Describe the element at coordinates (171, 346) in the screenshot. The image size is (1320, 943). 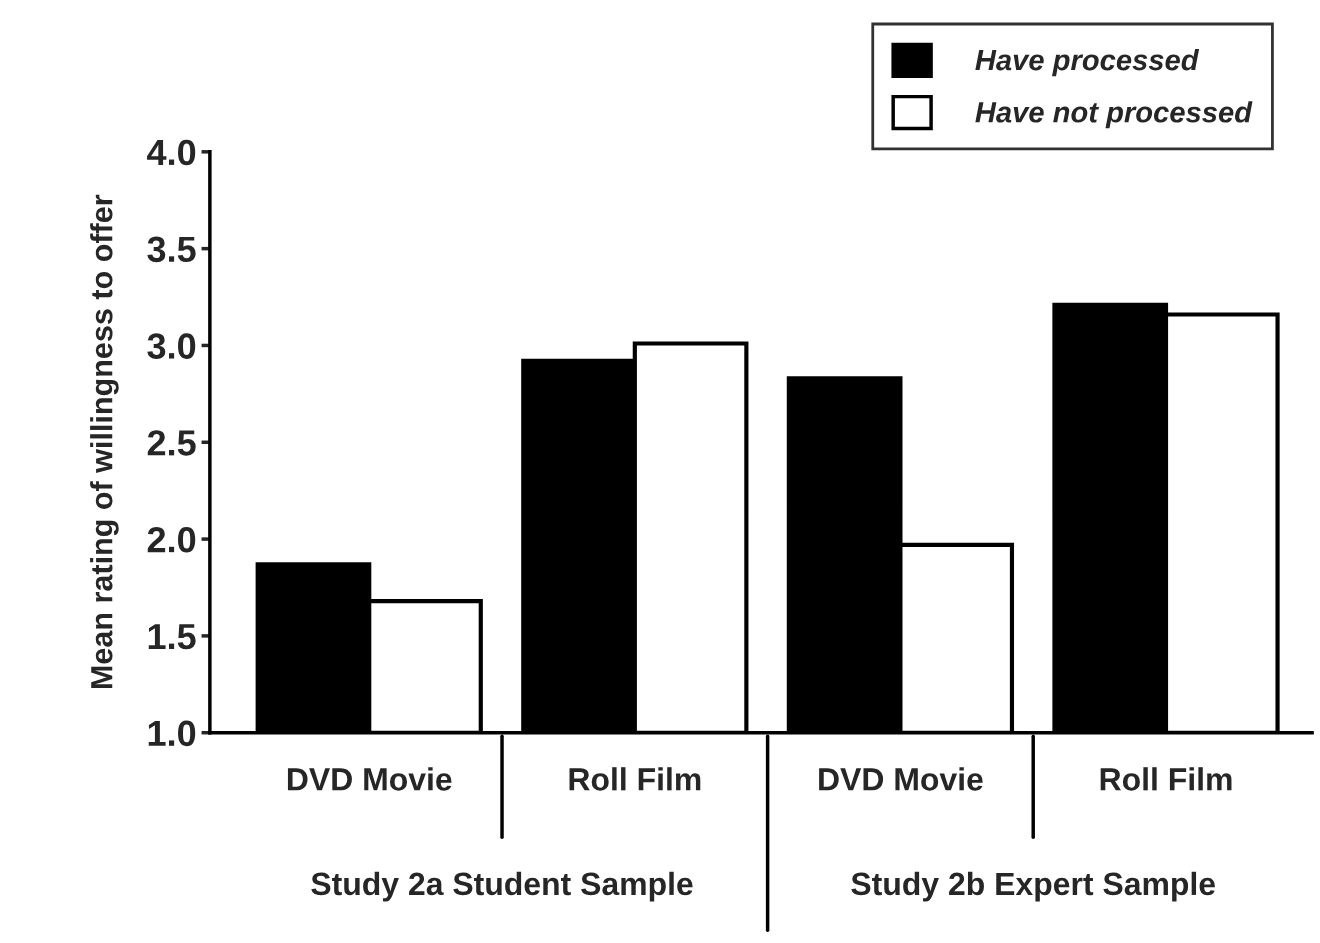
I see `y-tick-label: 3.0` at that location.